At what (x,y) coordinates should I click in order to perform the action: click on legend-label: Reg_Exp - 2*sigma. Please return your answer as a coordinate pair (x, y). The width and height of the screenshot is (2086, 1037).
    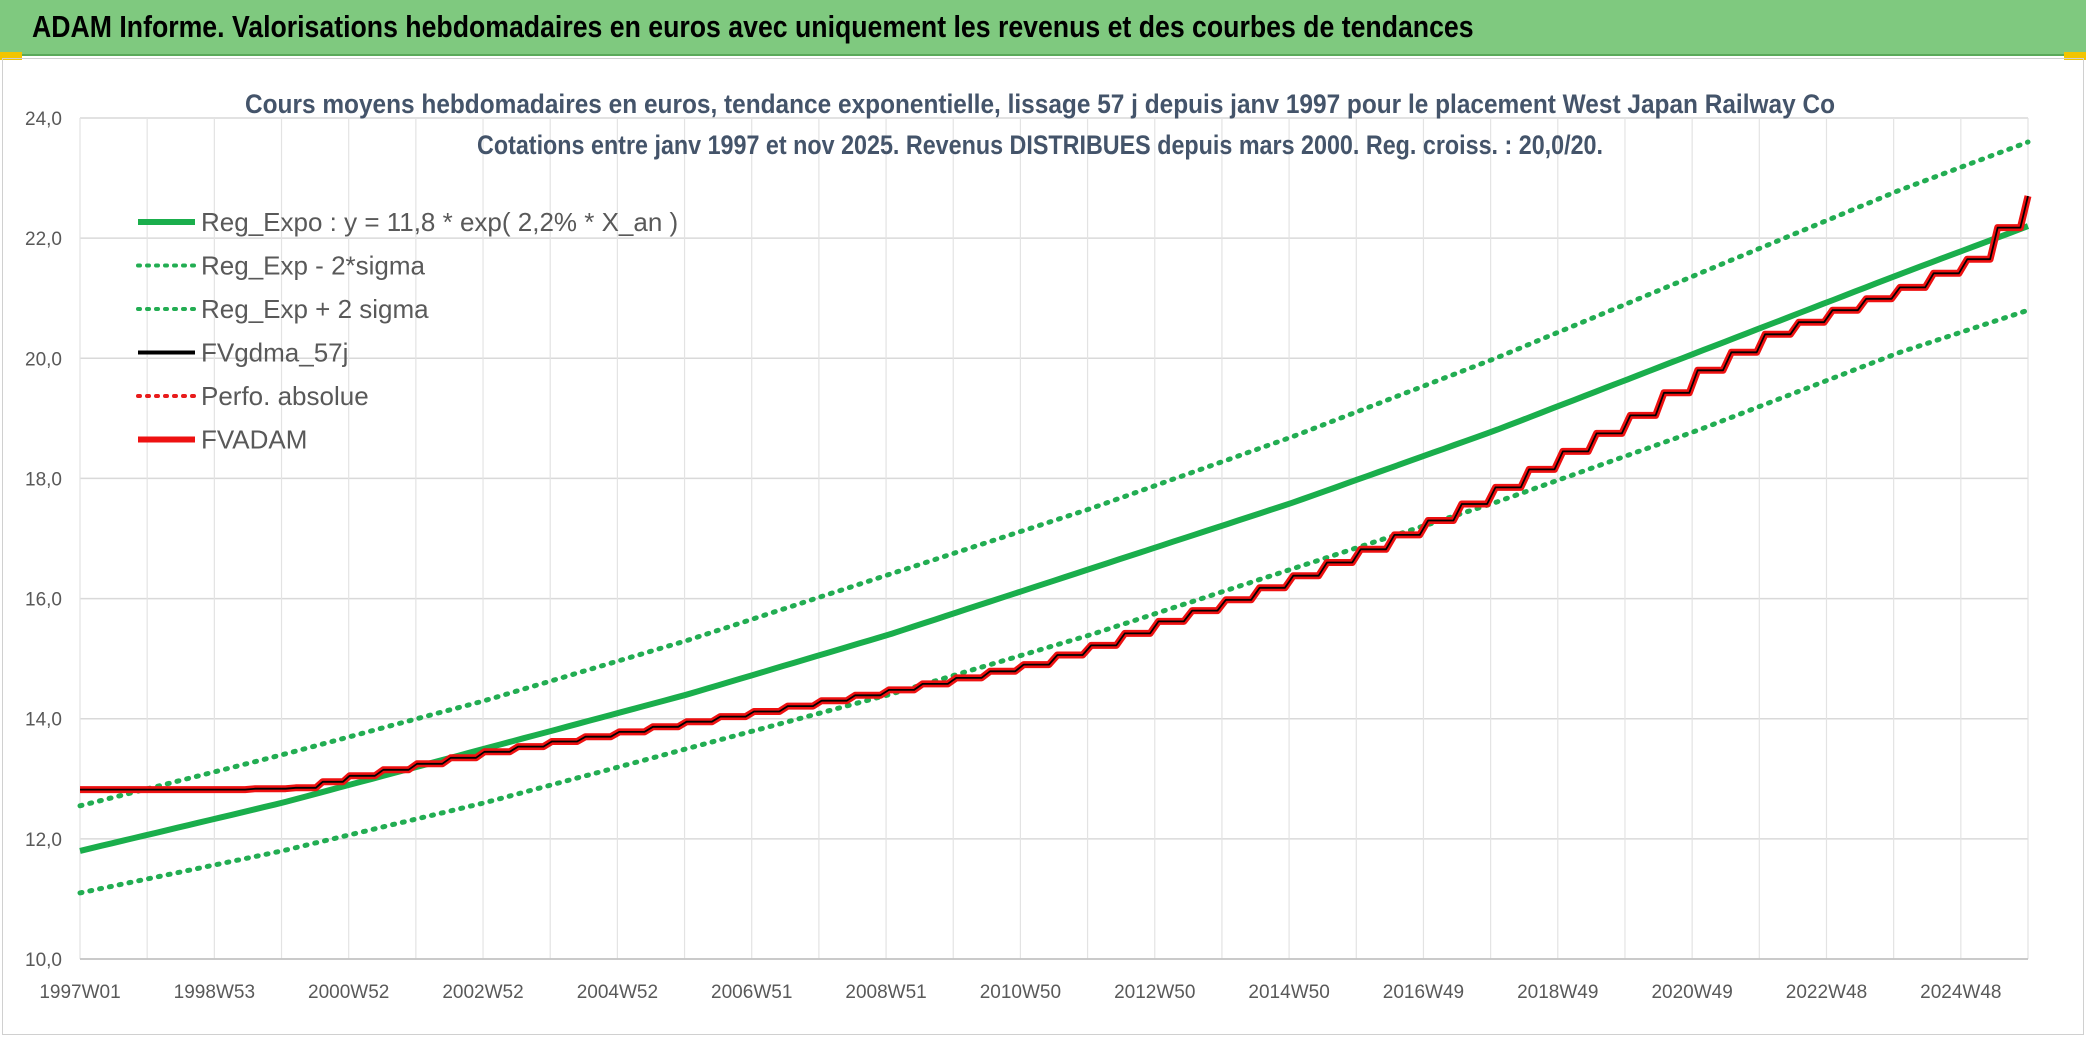
    Looking at the image, I should click on (313, 266).